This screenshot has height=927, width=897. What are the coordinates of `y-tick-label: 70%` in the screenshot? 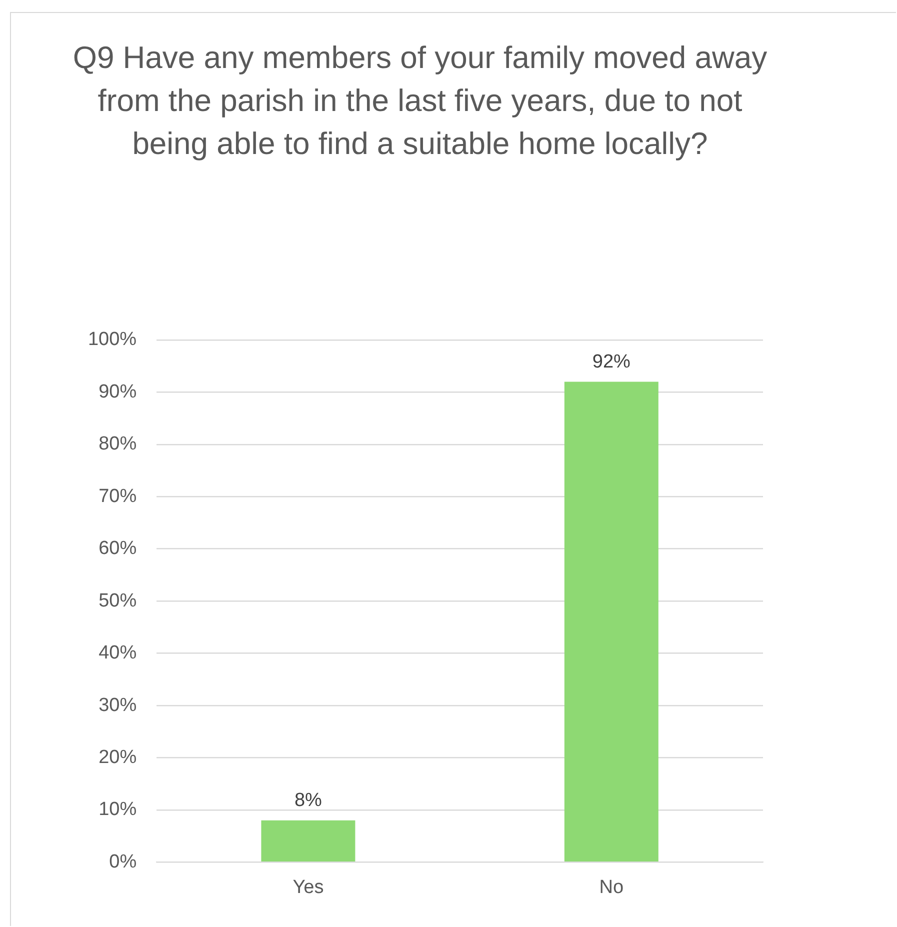 It's located at (117, 496).